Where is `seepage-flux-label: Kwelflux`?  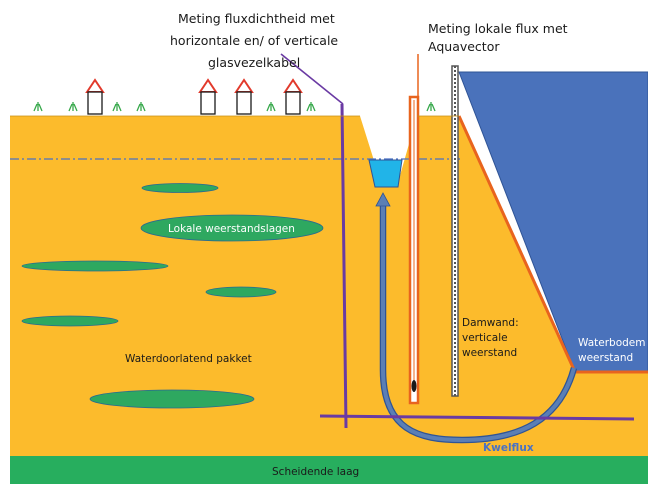 seepage-flux-label: Kwelflux is located at coordinates (508, 448).